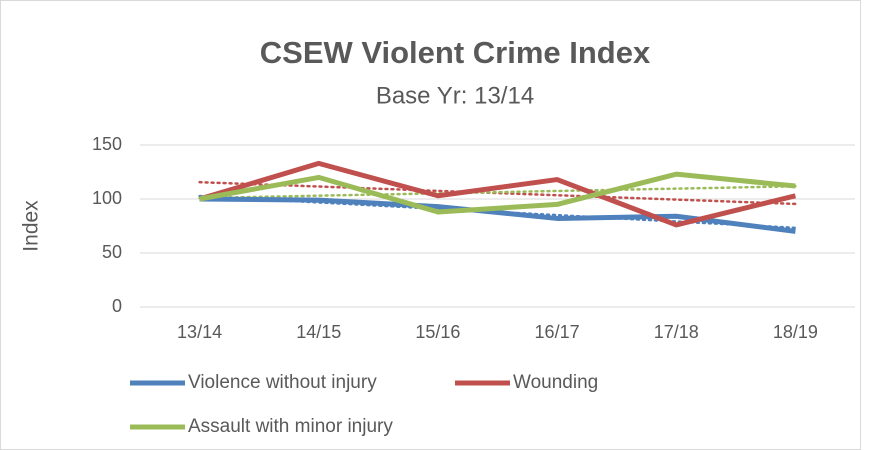  I want to click on legend-label: Violence without injury, so click(282, 382).